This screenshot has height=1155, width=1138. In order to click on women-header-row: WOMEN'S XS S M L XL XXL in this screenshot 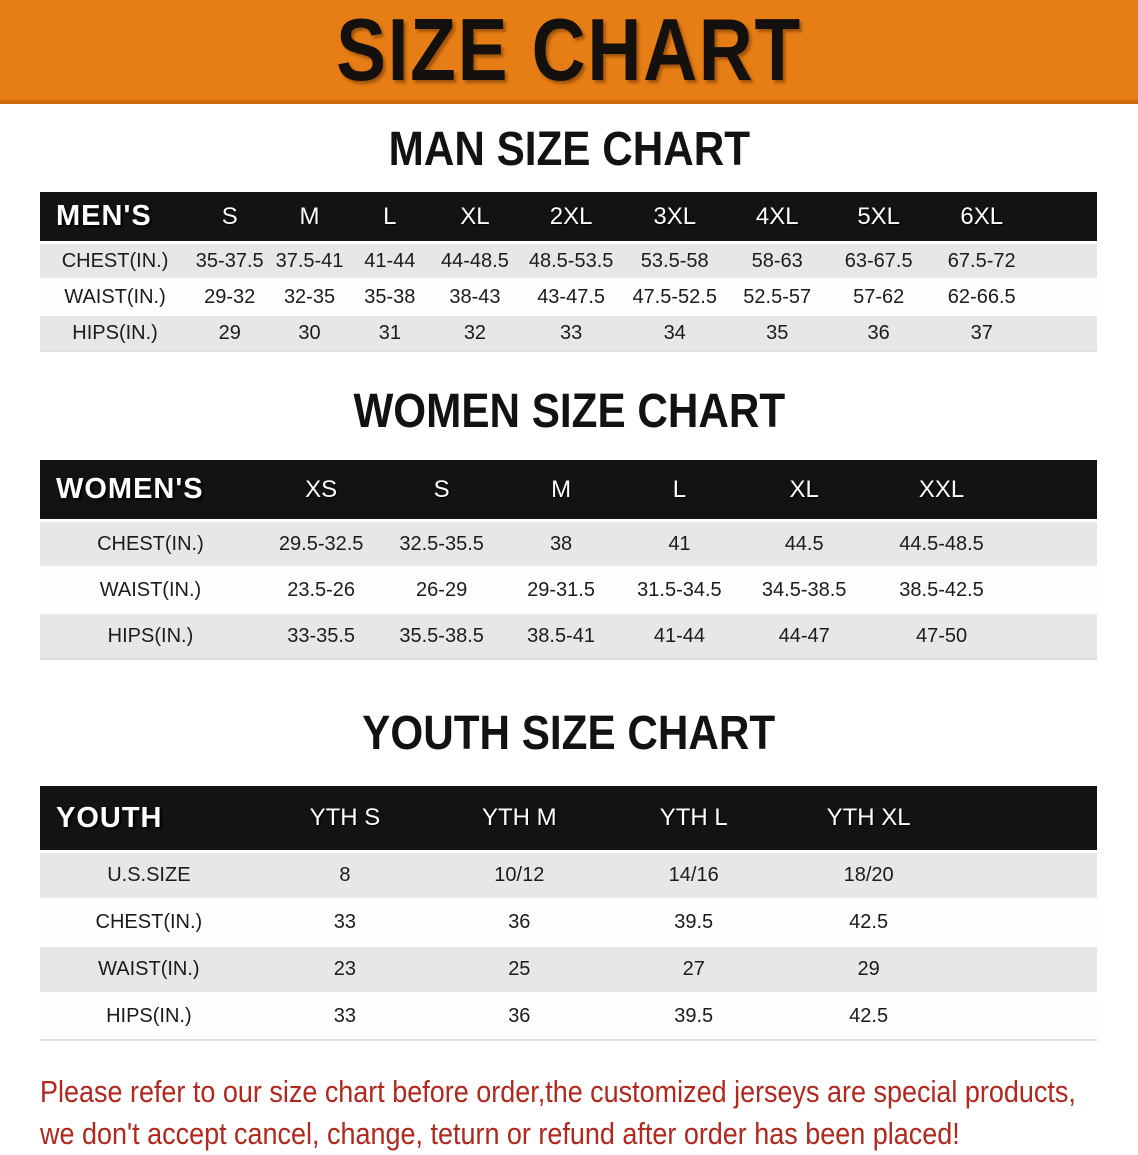, I will do `click(568, 491)`.